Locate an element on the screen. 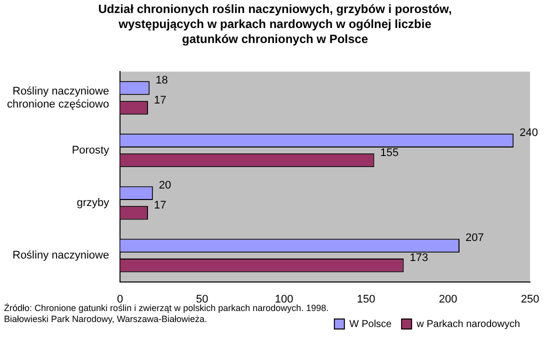  data-label: 155 is located at coordinates (389, 152).